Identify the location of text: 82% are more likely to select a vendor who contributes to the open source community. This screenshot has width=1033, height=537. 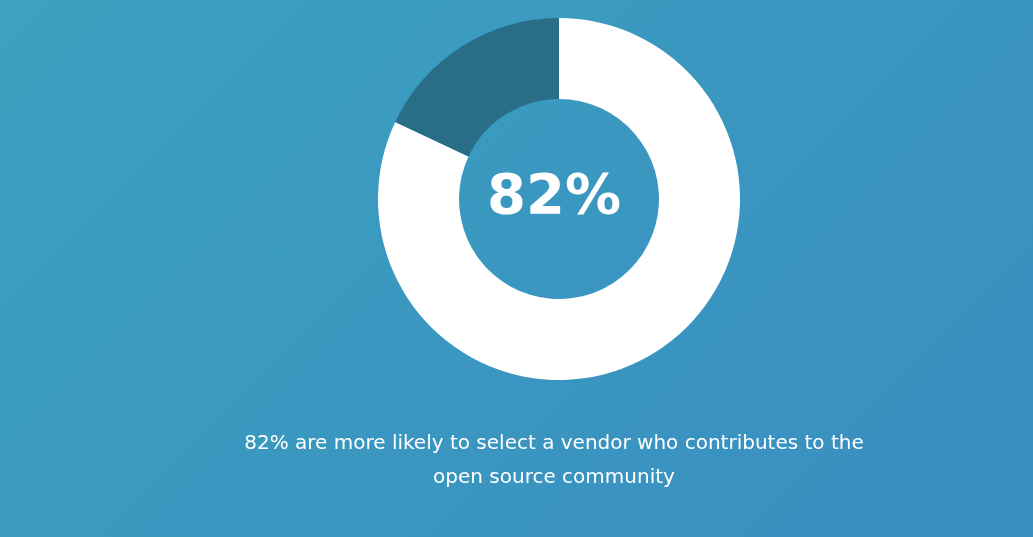
(554, 459).